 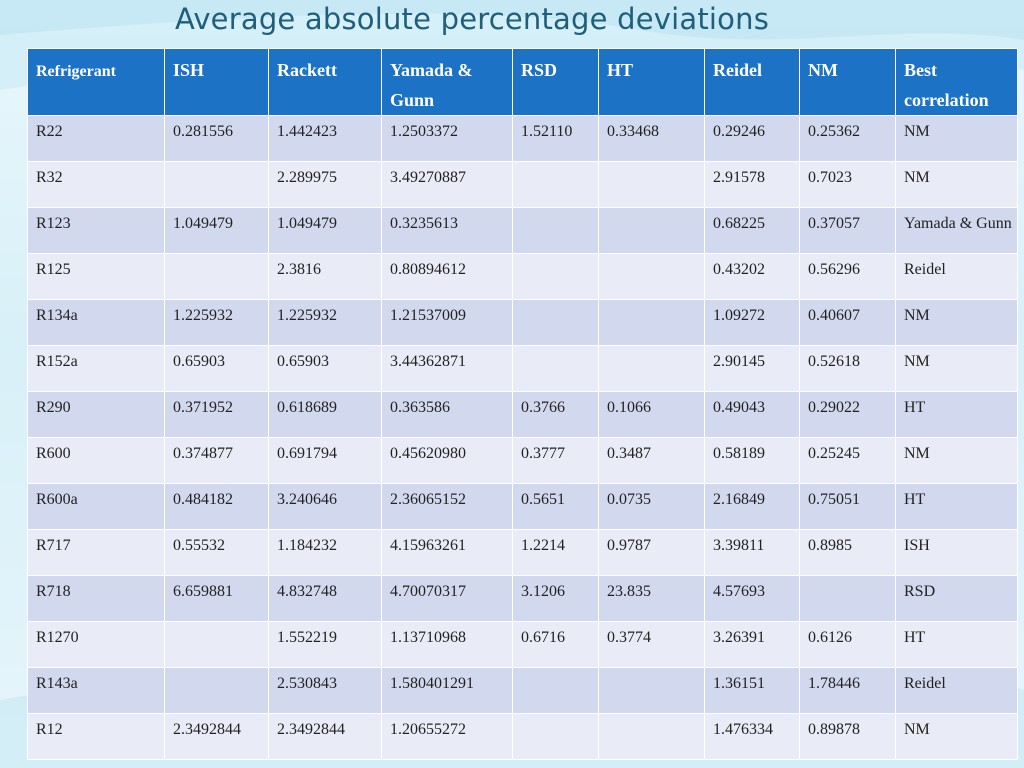 What do you see at coordinates (555, 644) in the screenshot?
I see `cell-rsd: 0.6716` at bounding box center [555, 644].